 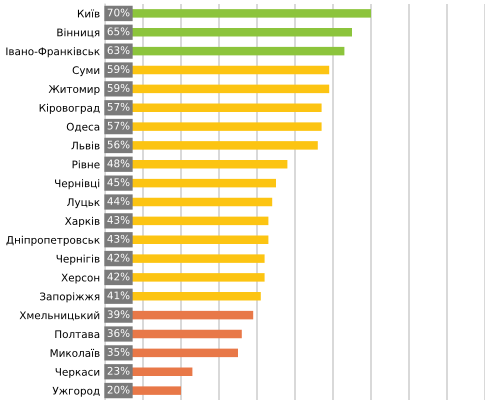 I want to click on y-tick-label: Хмельницький, so click(x=60, y=316).